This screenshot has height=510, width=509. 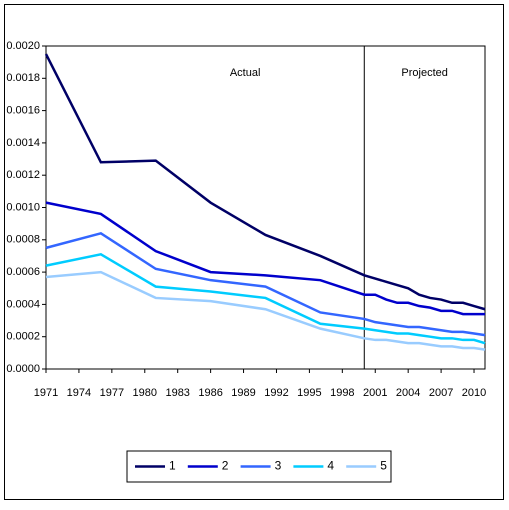 What do you see at coordinates (342, 393) in the screenshot?
I see `x-tick-label: 1998` at bounding box center [342, 393].